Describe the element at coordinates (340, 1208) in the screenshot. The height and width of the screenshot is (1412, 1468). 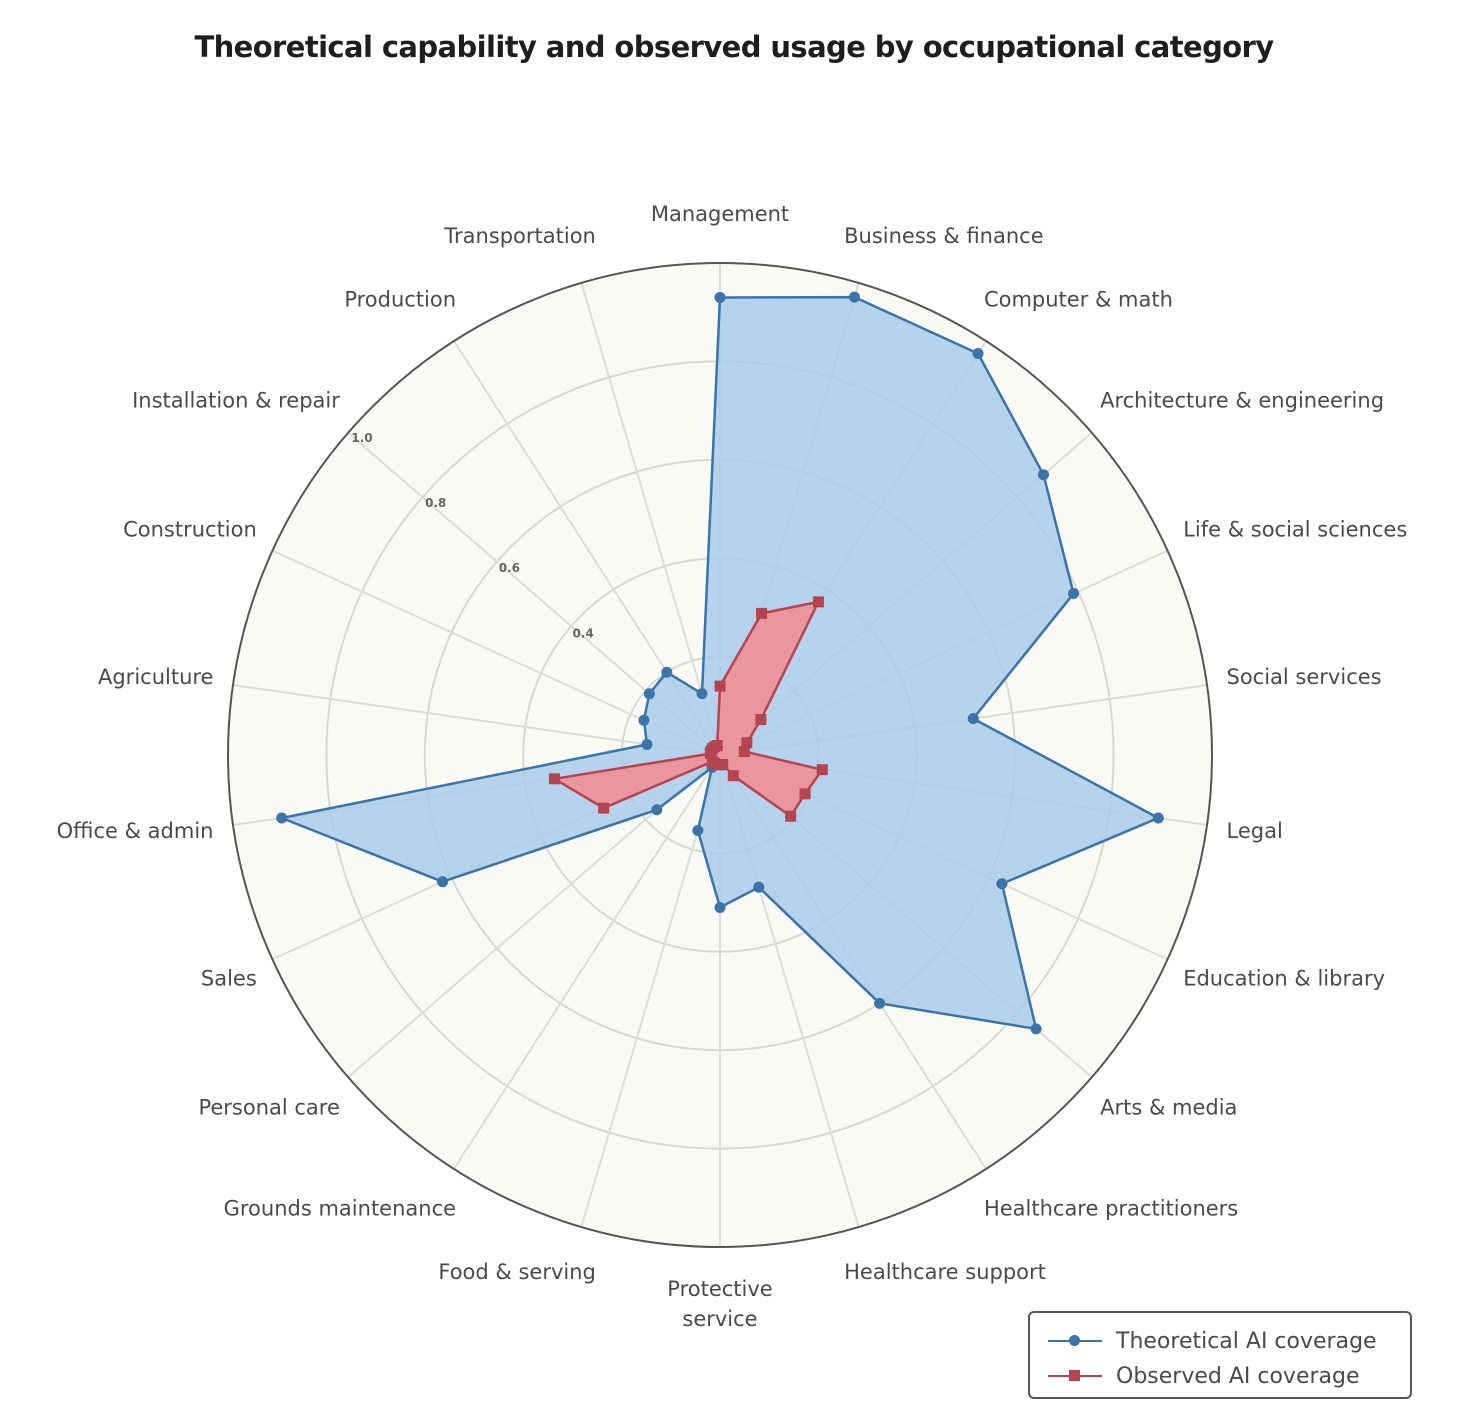
I see `category-label: Grounds maintenance` at that location.